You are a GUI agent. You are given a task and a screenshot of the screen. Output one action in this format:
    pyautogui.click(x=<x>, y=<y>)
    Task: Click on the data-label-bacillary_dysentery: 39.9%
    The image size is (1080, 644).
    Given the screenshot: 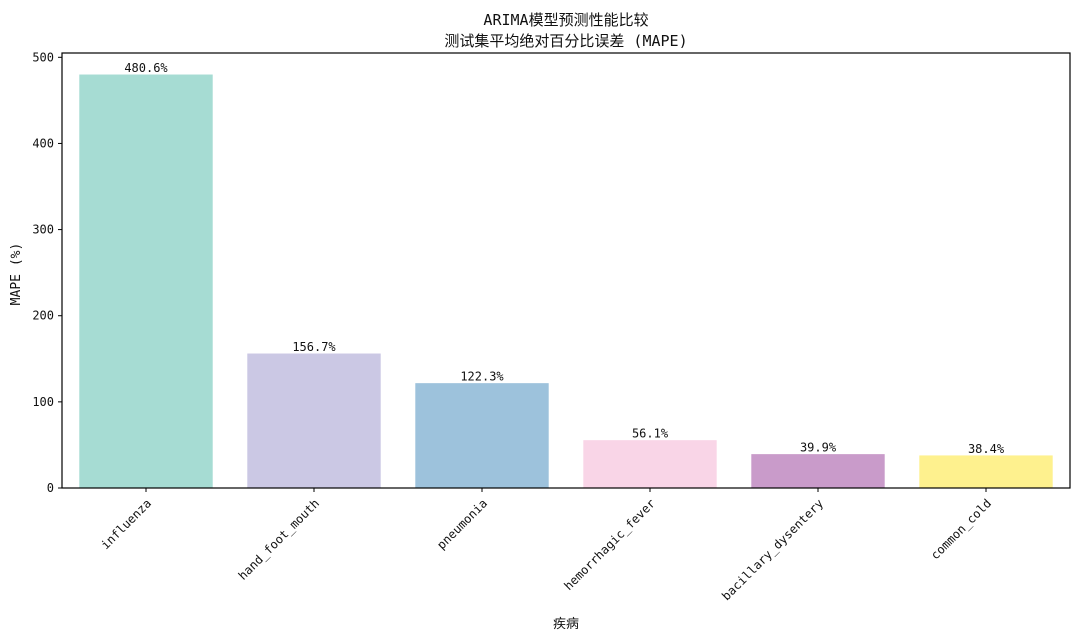 What is the action you would take?
    pyautogui.click(x=818, y=448)
    